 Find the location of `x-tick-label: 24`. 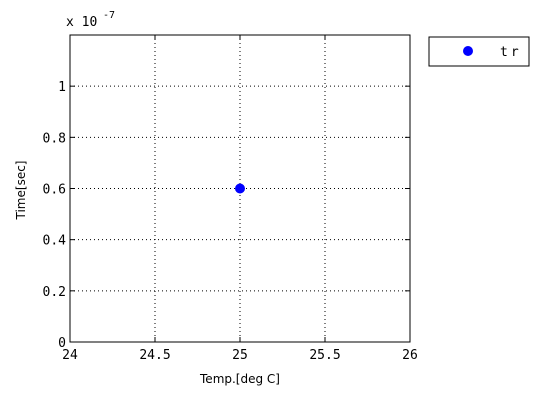

x-tick-label: 24 is located at coordinates (70, 355).